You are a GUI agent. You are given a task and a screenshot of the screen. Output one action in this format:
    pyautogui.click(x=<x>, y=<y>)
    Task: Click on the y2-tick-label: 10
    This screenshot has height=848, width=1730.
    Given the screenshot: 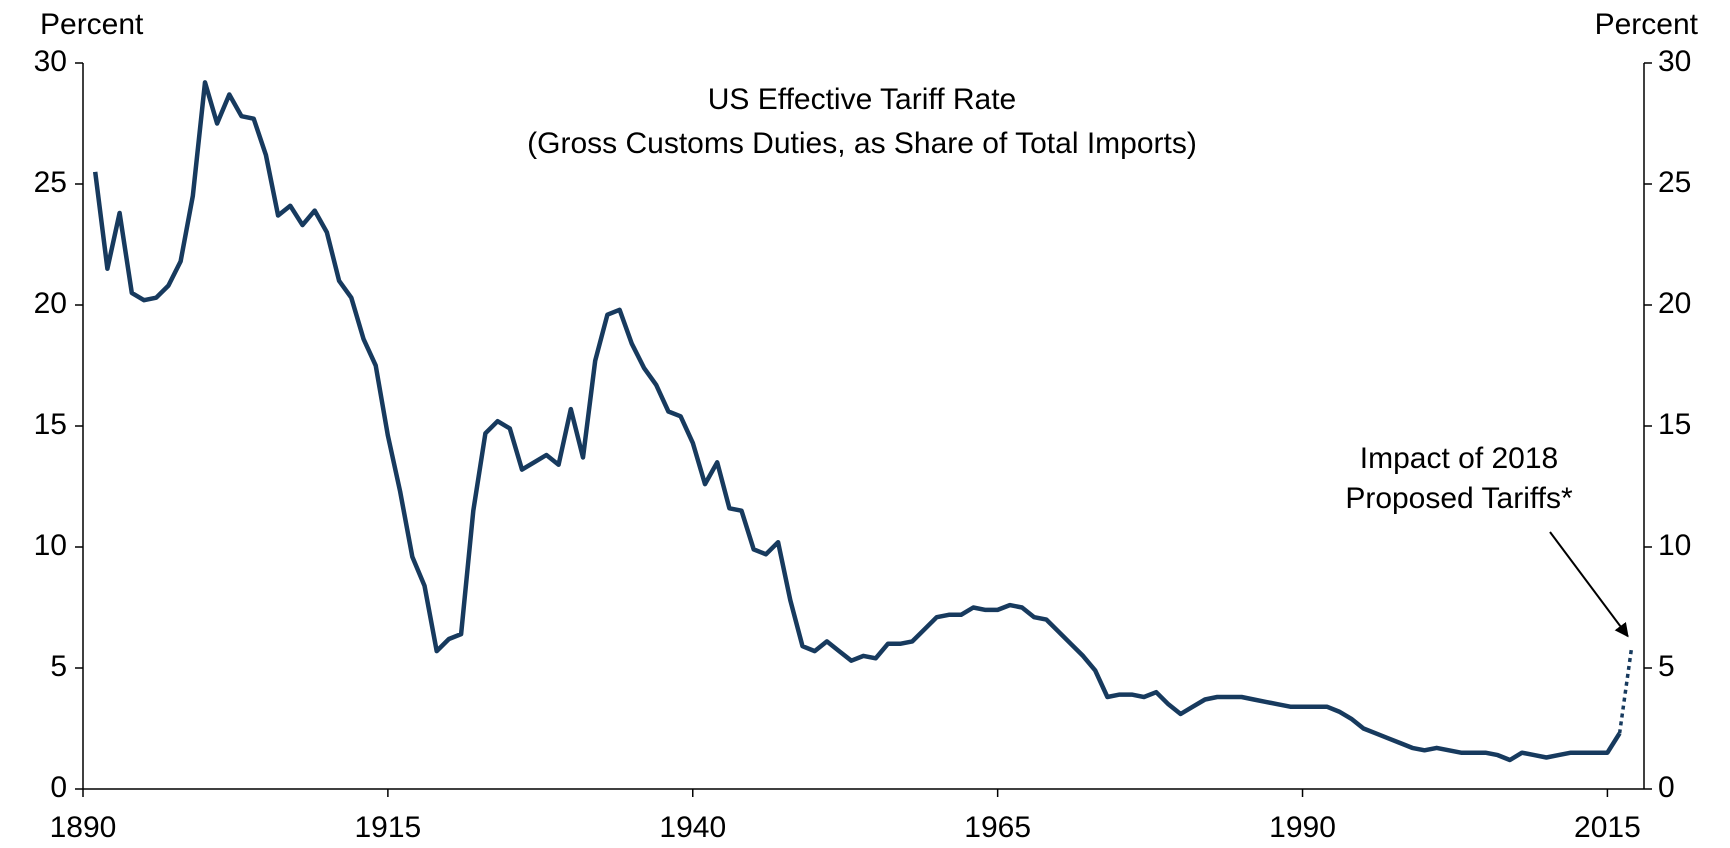 What is the action you would take?
    pyautogui.click(x=1674, y=545)
    